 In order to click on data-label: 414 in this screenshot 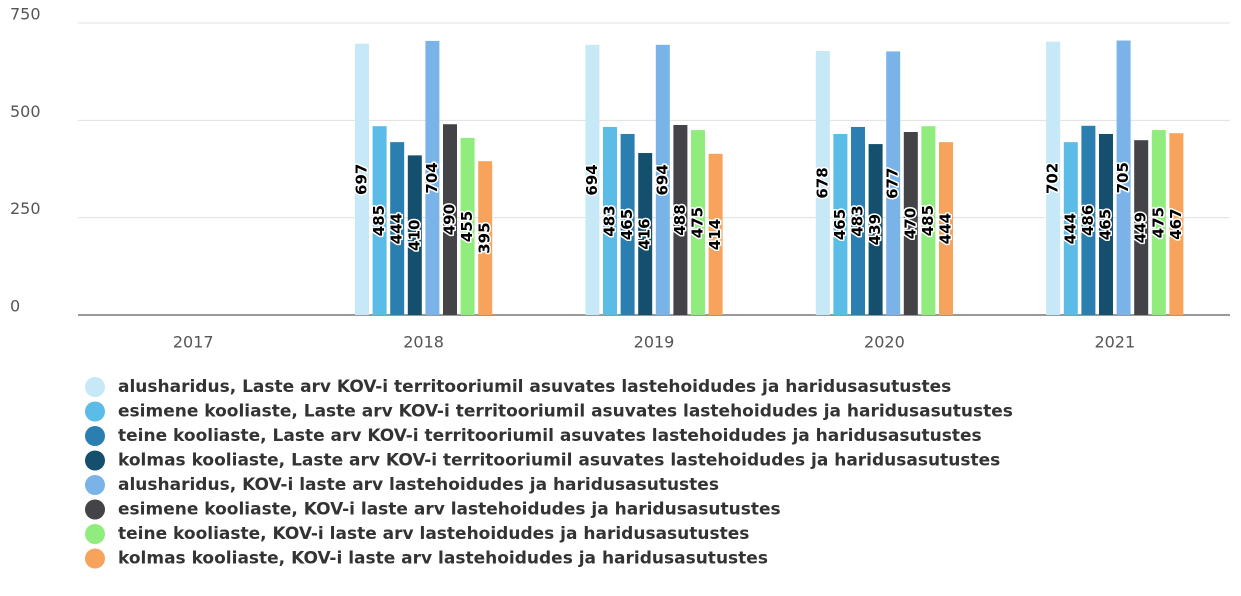, I will do `click(715, 234)`.